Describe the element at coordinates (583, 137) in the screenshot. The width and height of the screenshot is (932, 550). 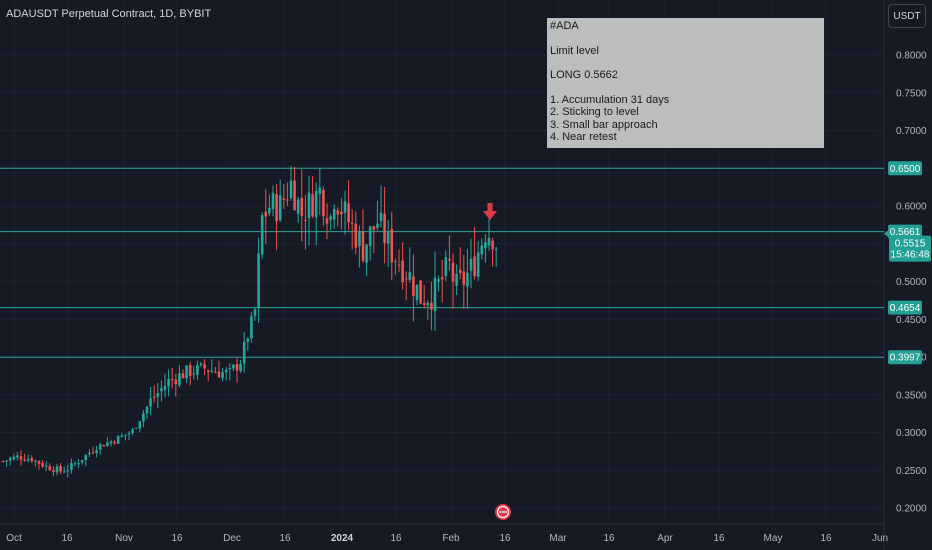
I see `note-line: 4. Near retest` at that location.